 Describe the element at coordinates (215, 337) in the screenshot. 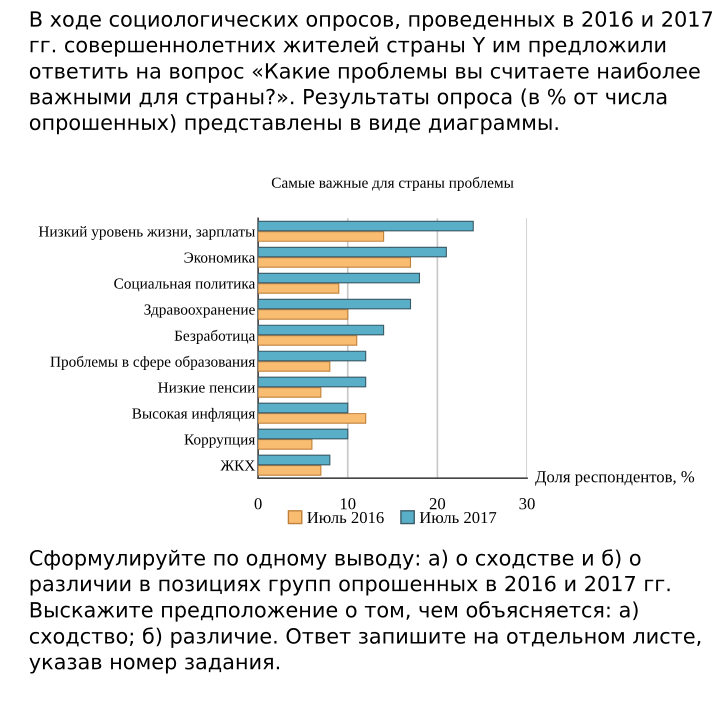

I see `y-tick-label: Безработица` at that location.